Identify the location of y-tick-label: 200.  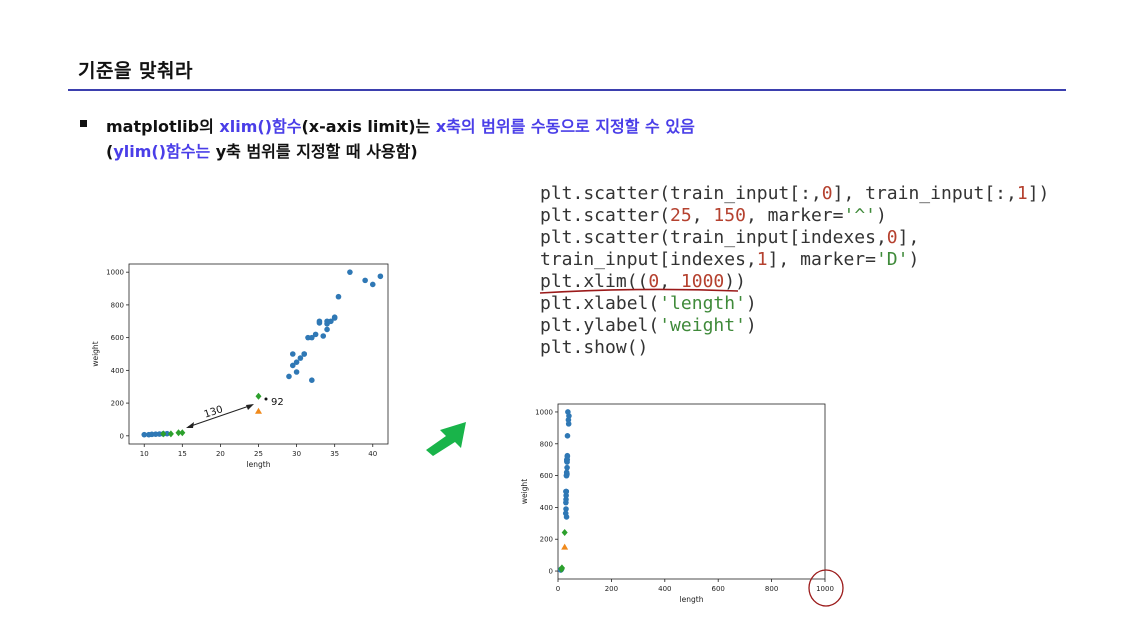
(117, 404).